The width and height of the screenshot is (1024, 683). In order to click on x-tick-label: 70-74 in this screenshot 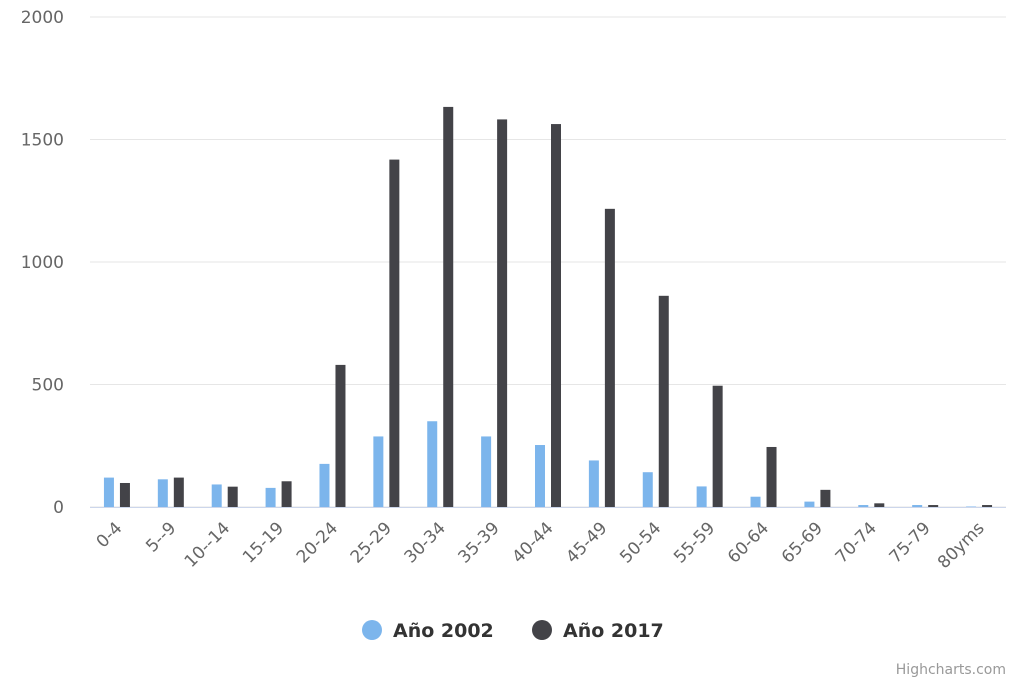, I will do `click(856, 542)`.